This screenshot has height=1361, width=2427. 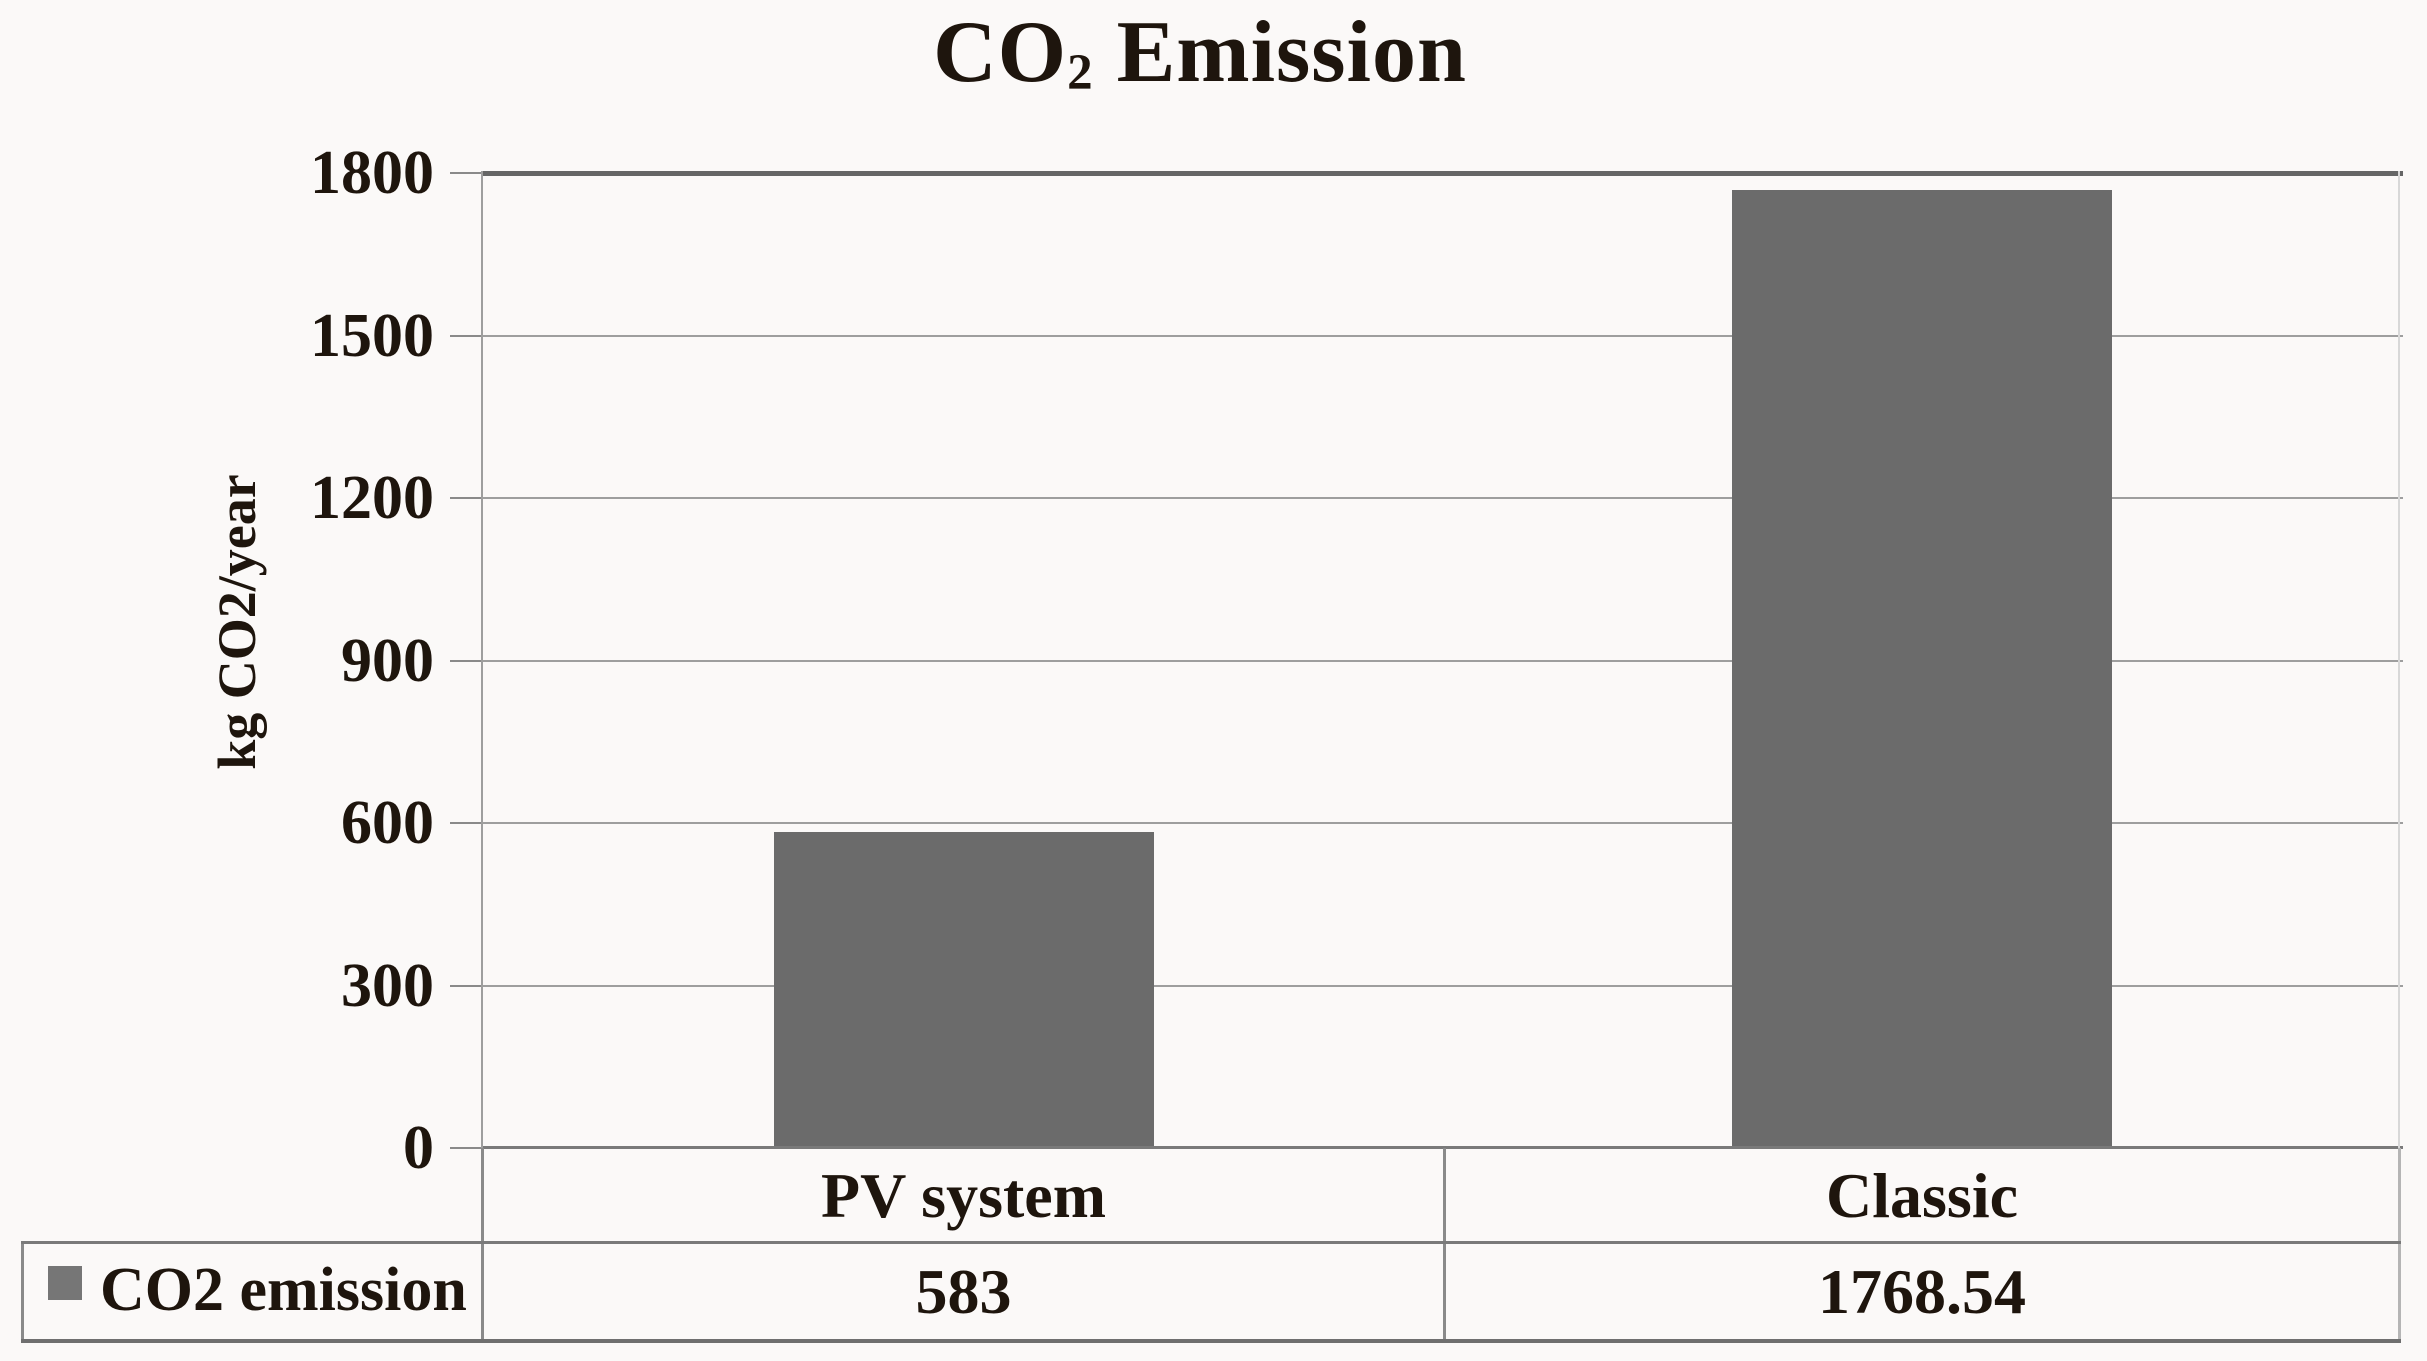 I want to click on y-tick-label: 1500, so click(x=372, y=336).